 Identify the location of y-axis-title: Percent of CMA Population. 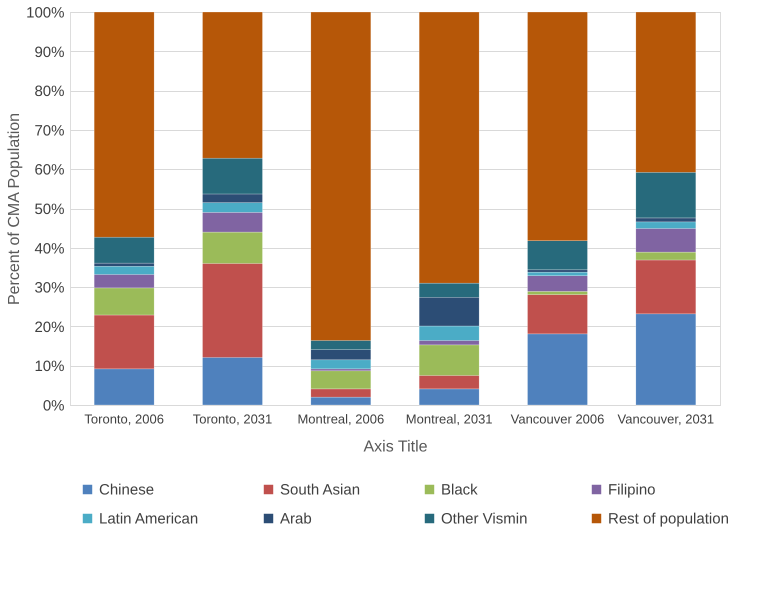
(15, 209).